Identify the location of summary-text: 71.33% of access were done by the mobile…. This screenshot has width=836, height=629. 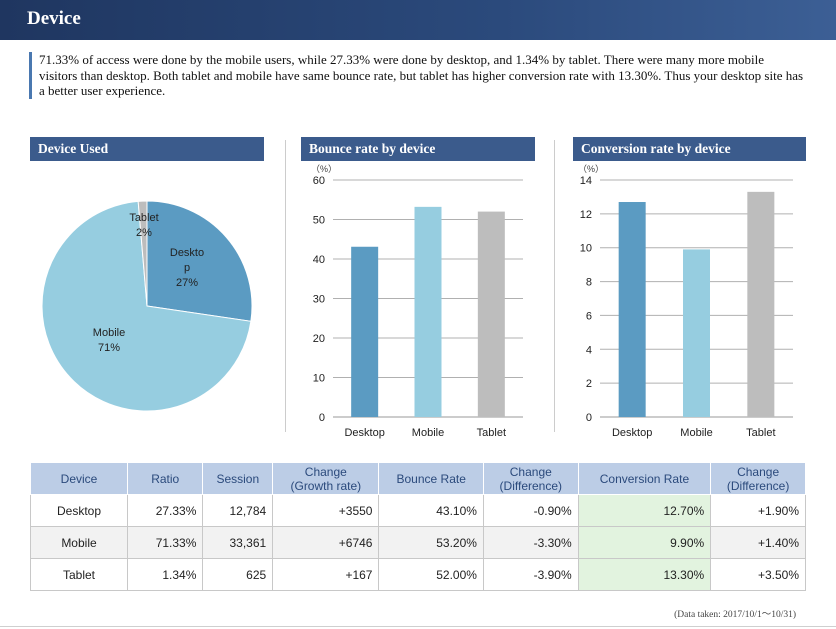
(416, 75).